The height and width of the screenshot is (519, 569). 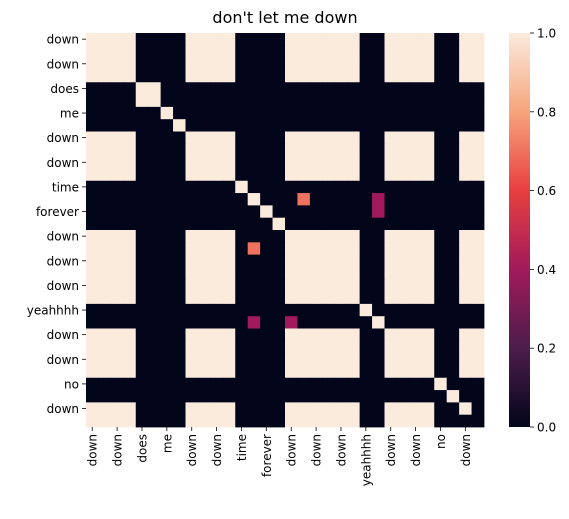 What do you see at coordinates (546, 191) in the screenshot?
I see `colorbar-tick-label: 0.6` at bounding box center [546, 191].